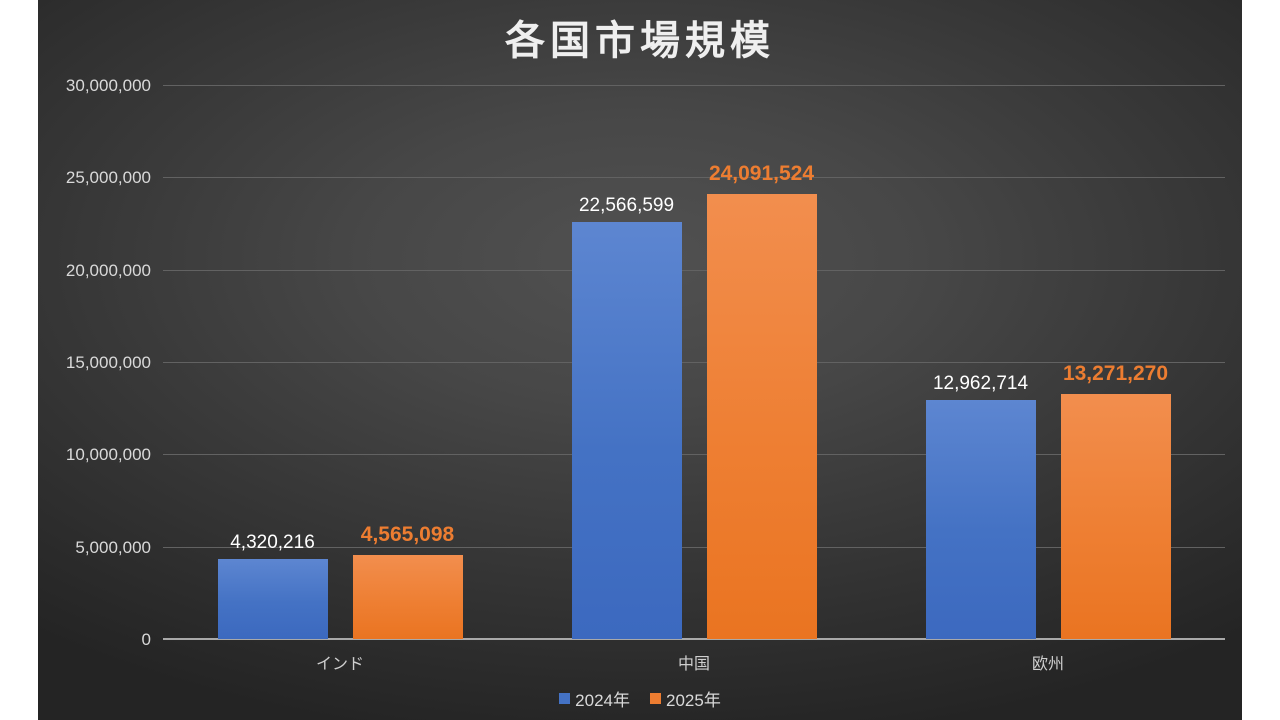 Image resolution: width=1280 pixels, height=720 pixels. Describe the element at coordinates (407, 534) in the screenshot. I see `value-label: 4,565,098` at that location.